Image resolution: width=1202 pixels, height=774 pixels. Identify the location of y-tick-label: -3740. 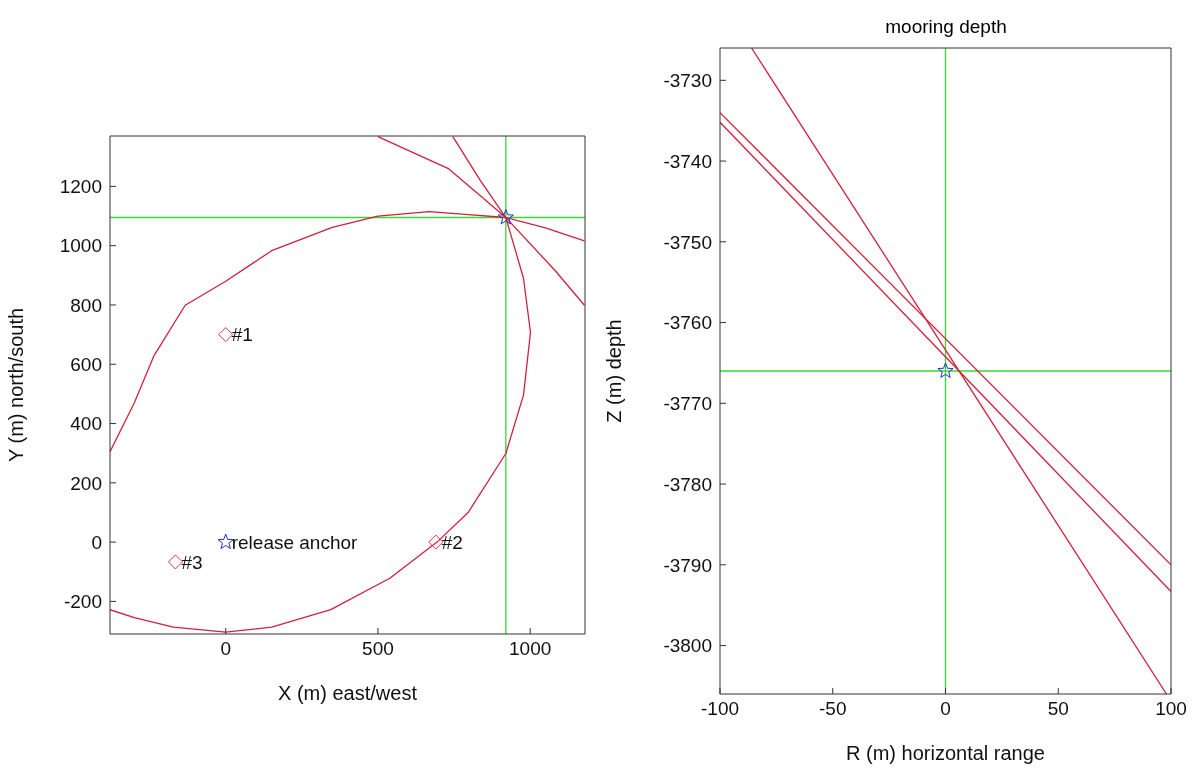
(687, 161).